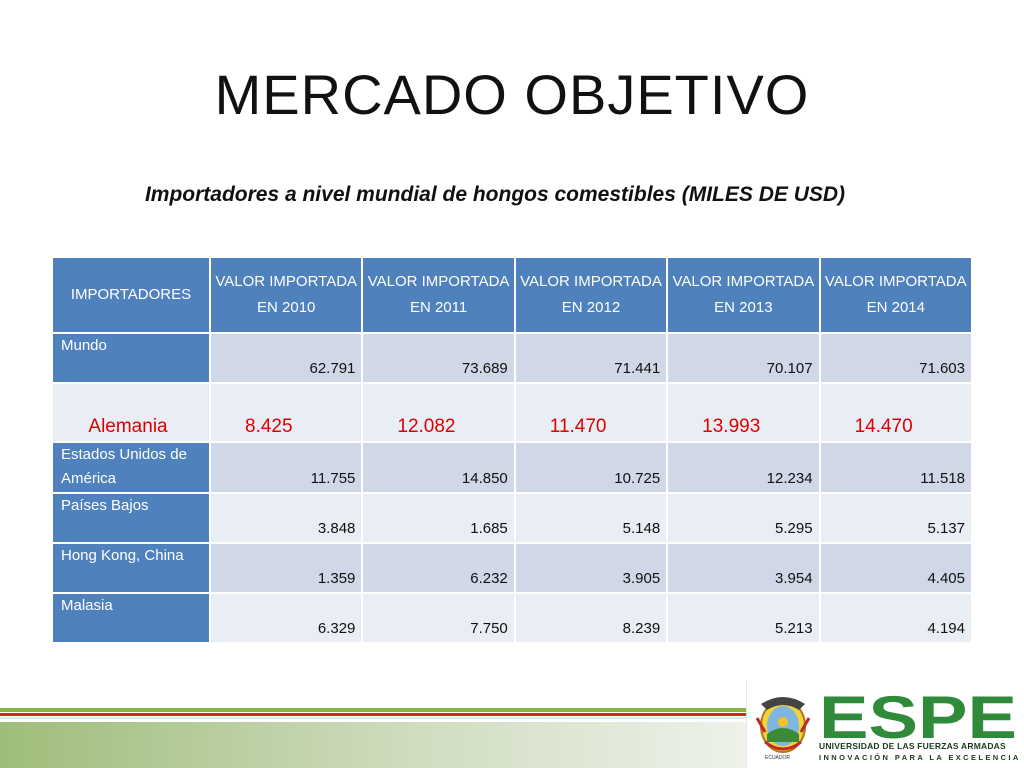 The height and width of the screenshot is (768, 1024). Describe the element at coordinates (438, 618) in the screenshot. I see `table-cell: 7.750` at that location.